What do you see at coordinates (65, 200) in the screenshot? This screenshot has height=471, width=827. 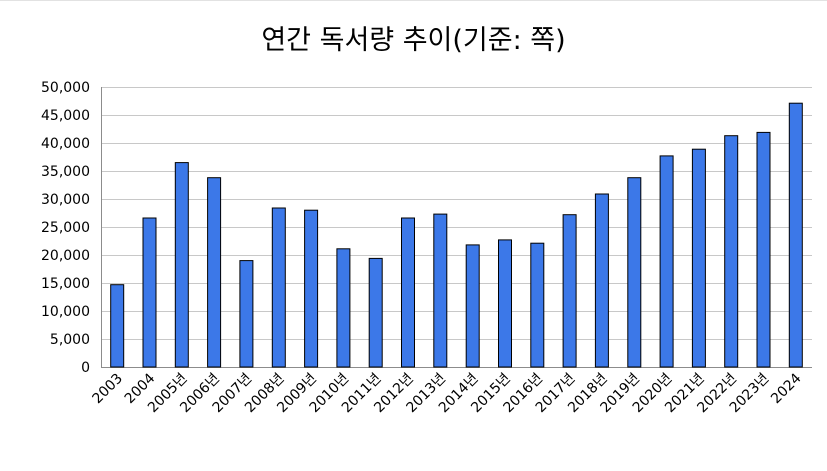 I see `y-tick-label: 30,000` at bounding box center [65, 200].